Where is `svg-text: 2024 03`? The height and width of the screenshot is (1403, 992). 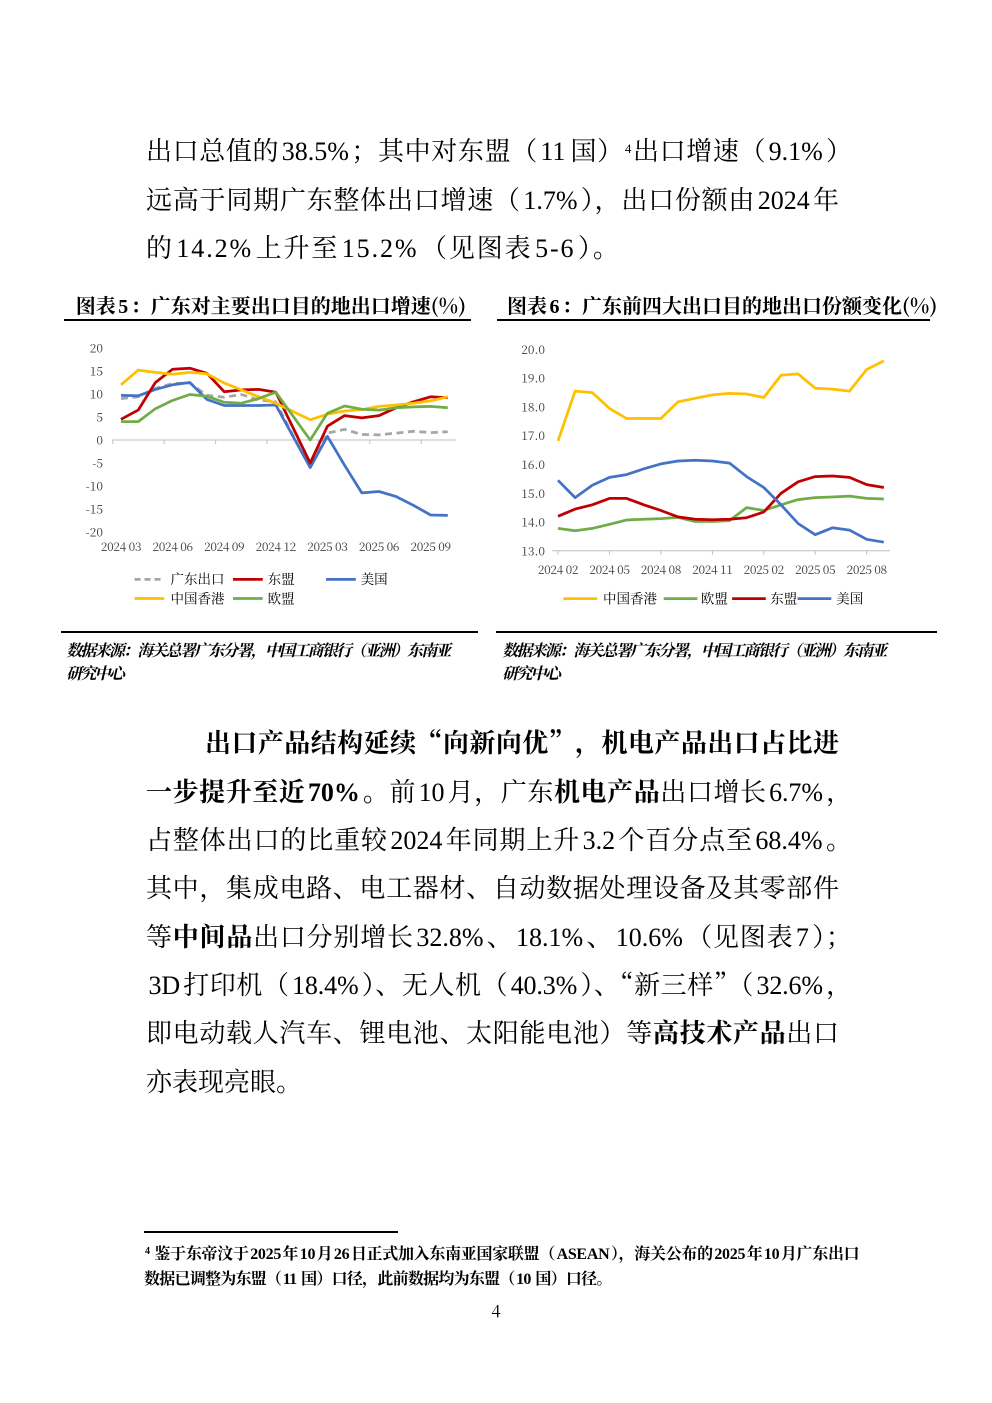 svg-text: 2024 03 is located at coordinates (121, 546).